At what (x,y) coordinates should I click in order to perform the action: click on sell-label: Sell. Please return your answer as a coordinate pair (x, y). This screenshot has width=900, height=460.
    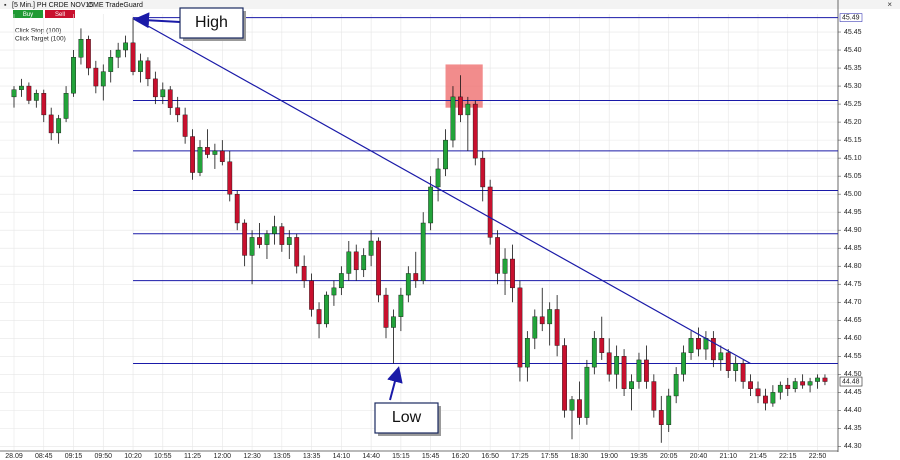
    Looking at the image, I should click on (60, 15).